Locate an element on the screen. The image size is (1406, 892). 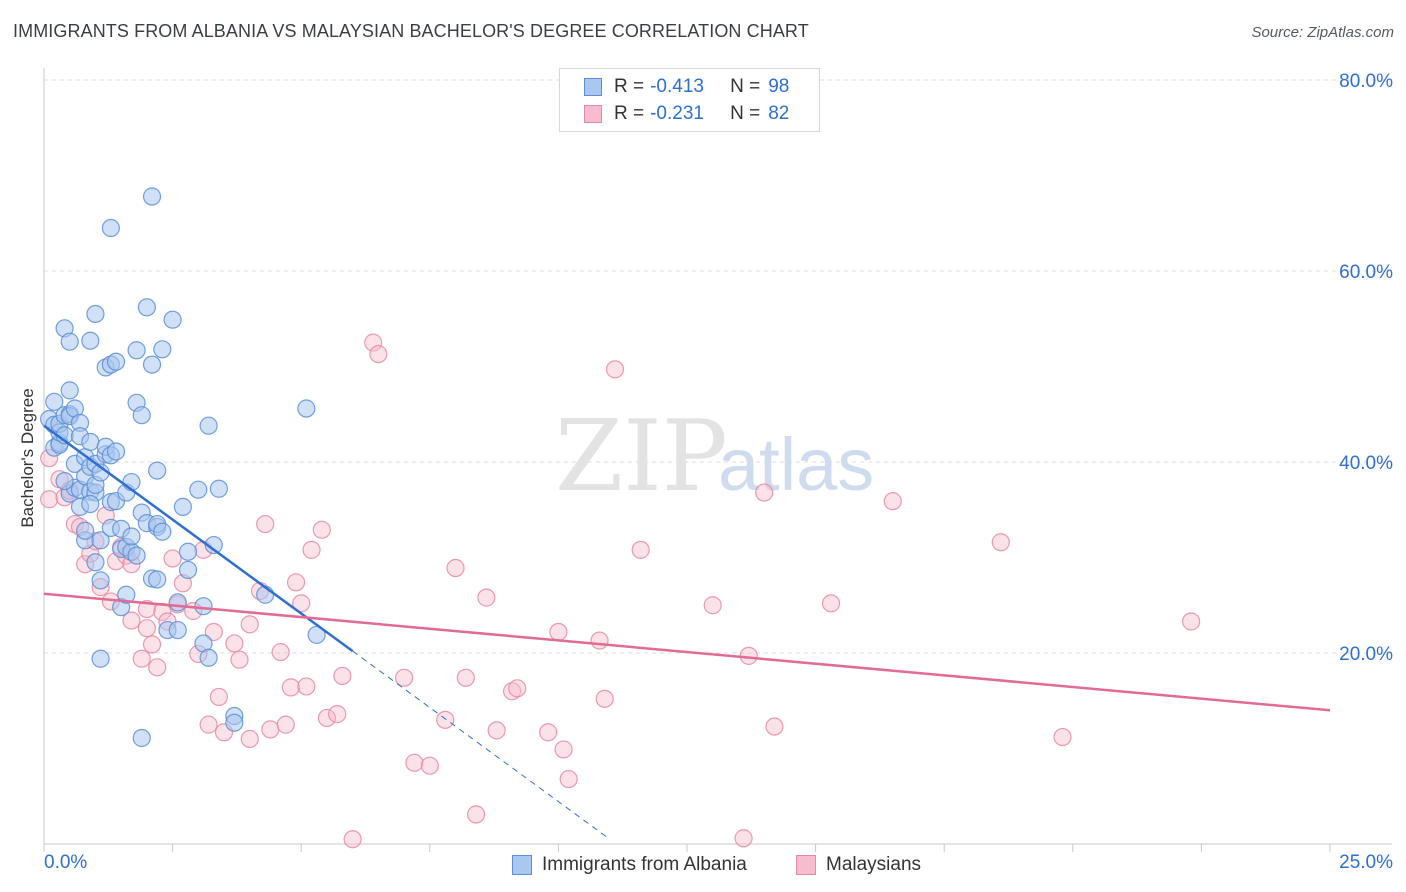
correlation-legend: R = -0.413 N = 98 R = -0.231 N = 82 is located at coordinates (689, 100).